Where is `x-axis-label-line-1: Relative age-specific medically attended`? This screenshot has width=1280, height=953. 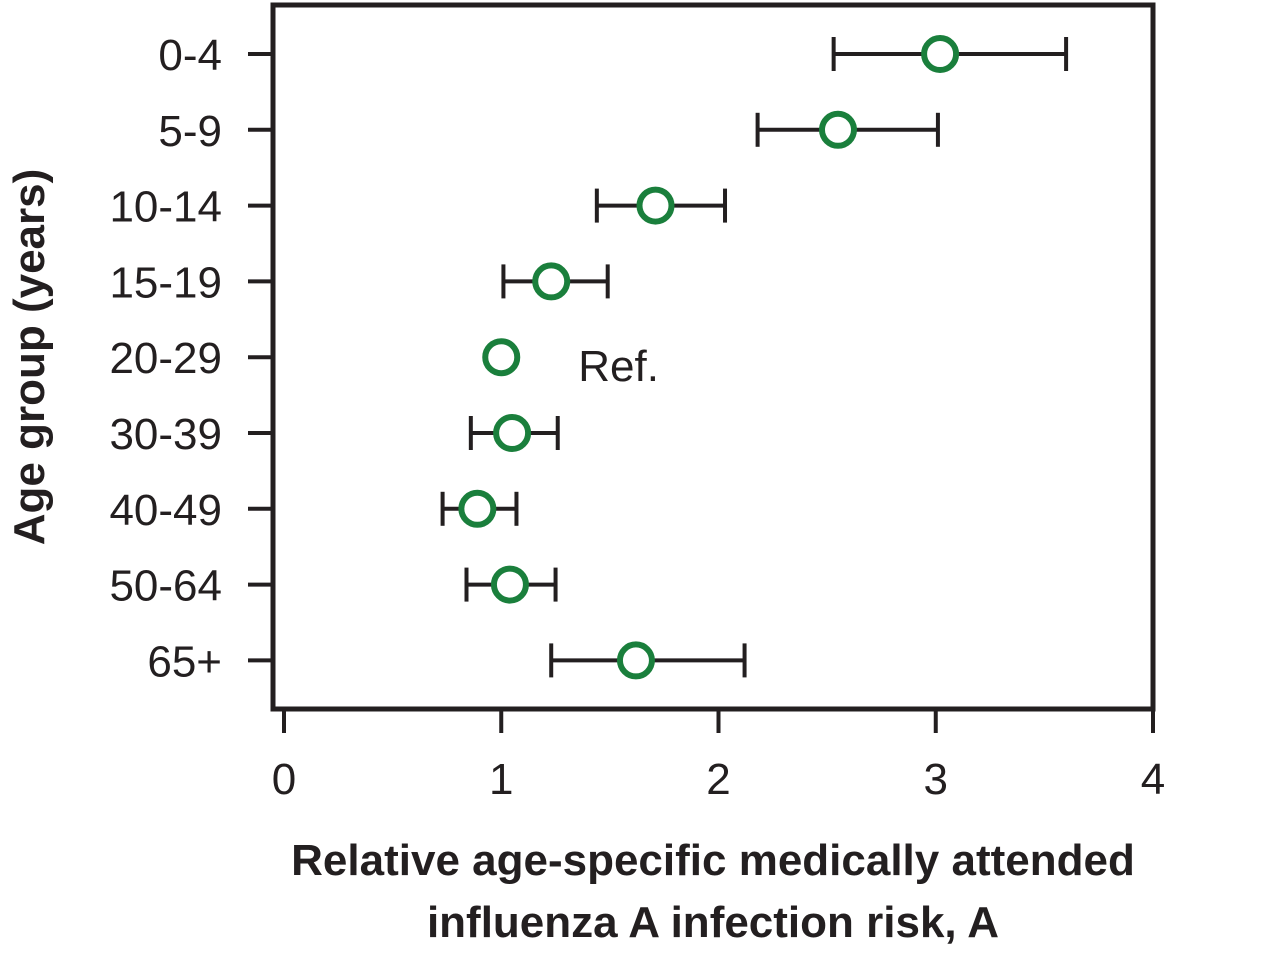
x-axis-label-line-1: Relative age-specific medically attended is located at coordinates (713, 860).